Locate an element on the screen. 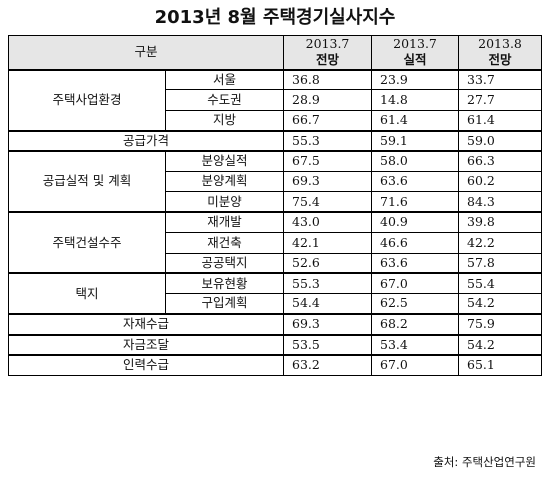 This screenshot has height=478, width=550. table-row: 주택건설수주 재개발 43.0 40.9 39.8 is located at coordinates (275, 242).